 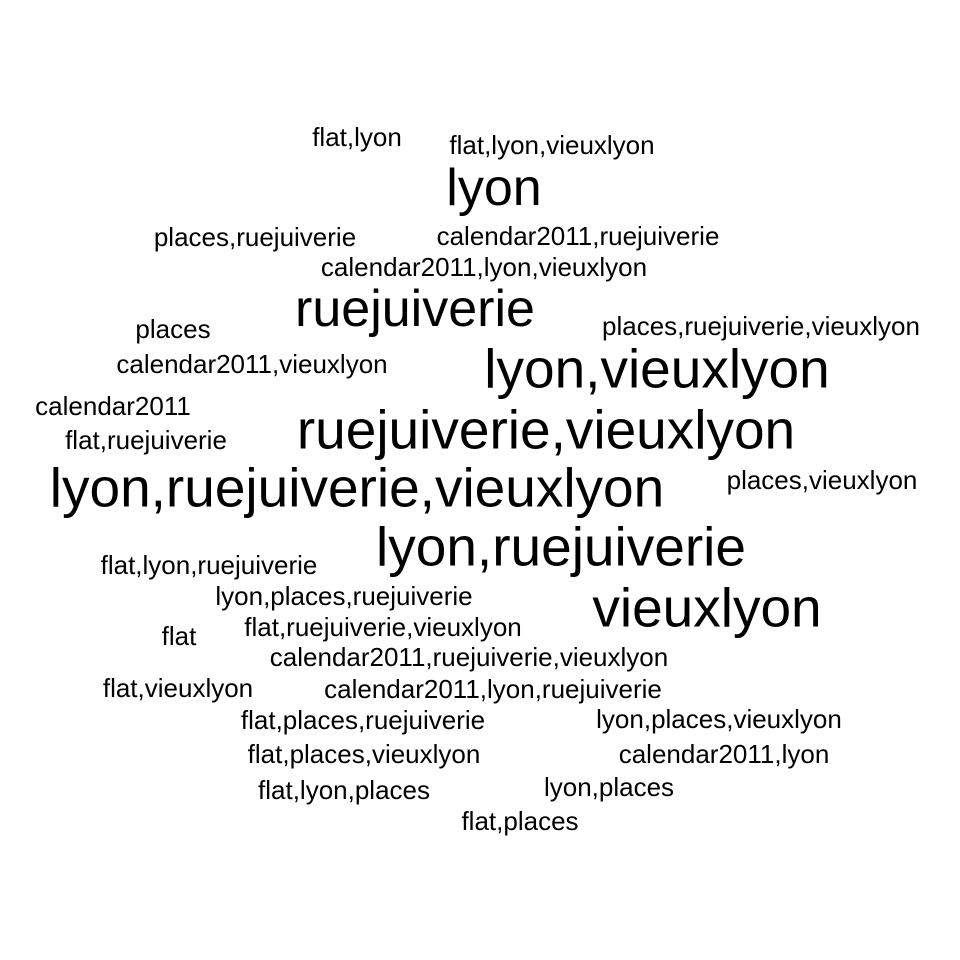 I want to click on word: flat,places, so click(x=520, y=821).